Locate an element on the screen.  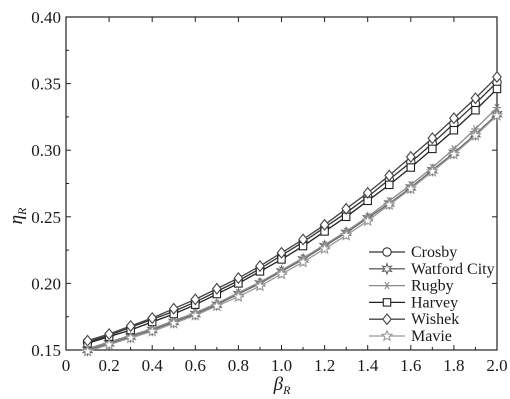
legend-item-watford-city: Watford City is located at coordinates (432, 269).